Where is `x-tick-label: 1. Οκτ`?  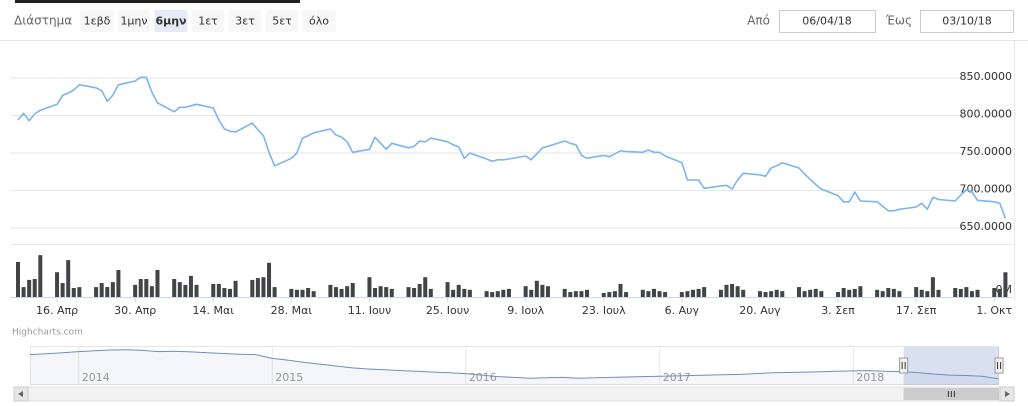
x-tick-label: 1. Οκτ is located at coordinates (994, 310).